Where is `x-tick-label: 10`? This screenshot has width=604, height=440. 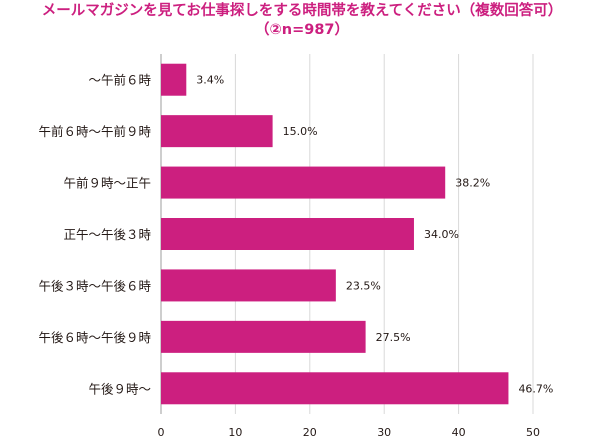 x-tick-label: 10 is located at coordinates (235, 432).